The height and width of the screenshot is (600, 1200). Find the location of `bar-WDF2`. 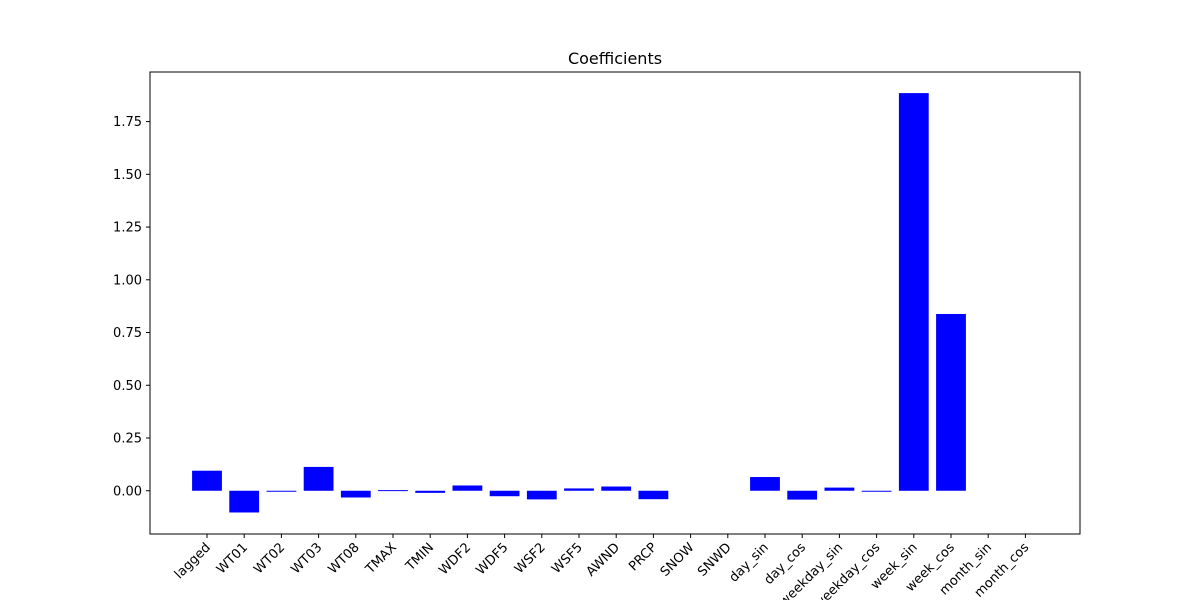

bar-WDF2 is located at coordinates (467, 488).